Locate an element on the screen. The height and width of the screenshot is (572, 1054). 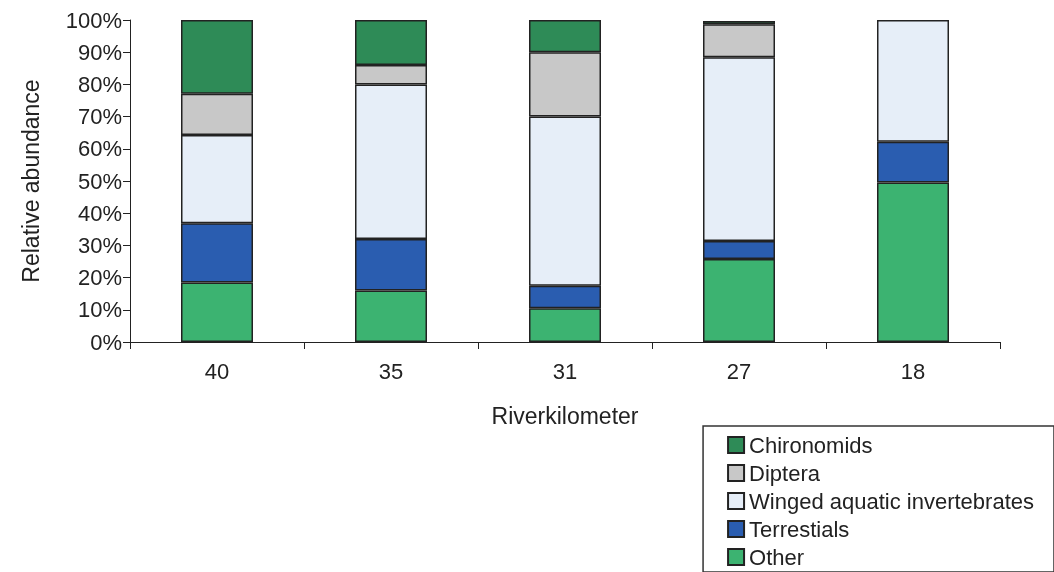
y-tick-label: 60% is located at coordinates (99, 149).